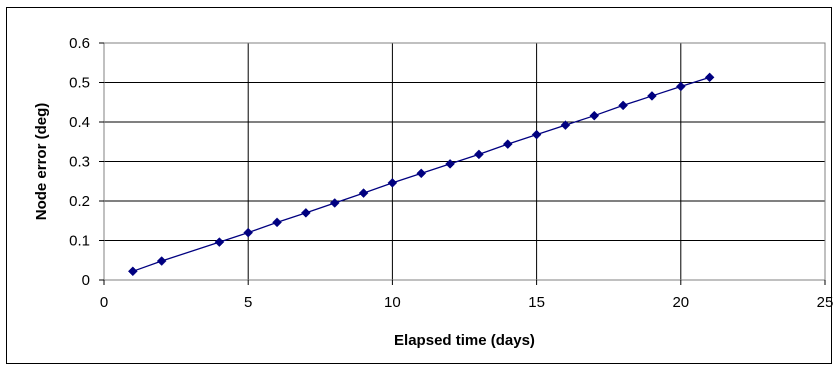 The image size is (840, 372). I want to click on y-tick-label: 0.6, so click(79, 43).